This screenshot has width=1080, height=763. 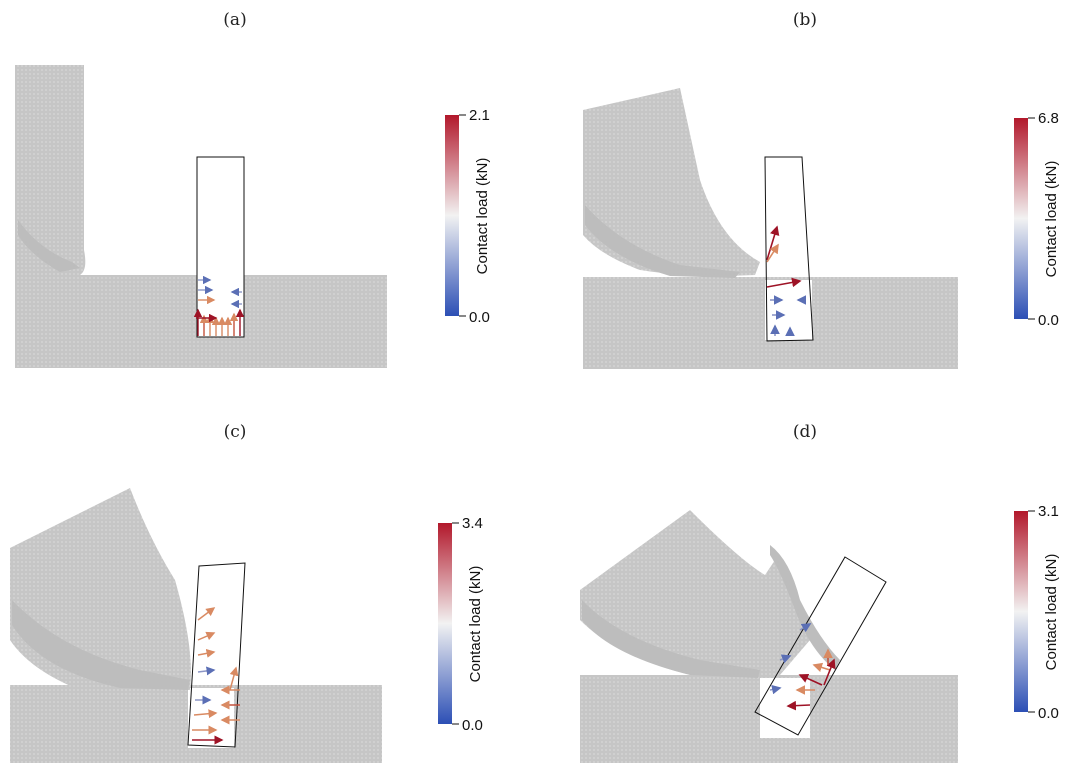 I want to click on panel-label-b: (b), so click(x=805, y=20).